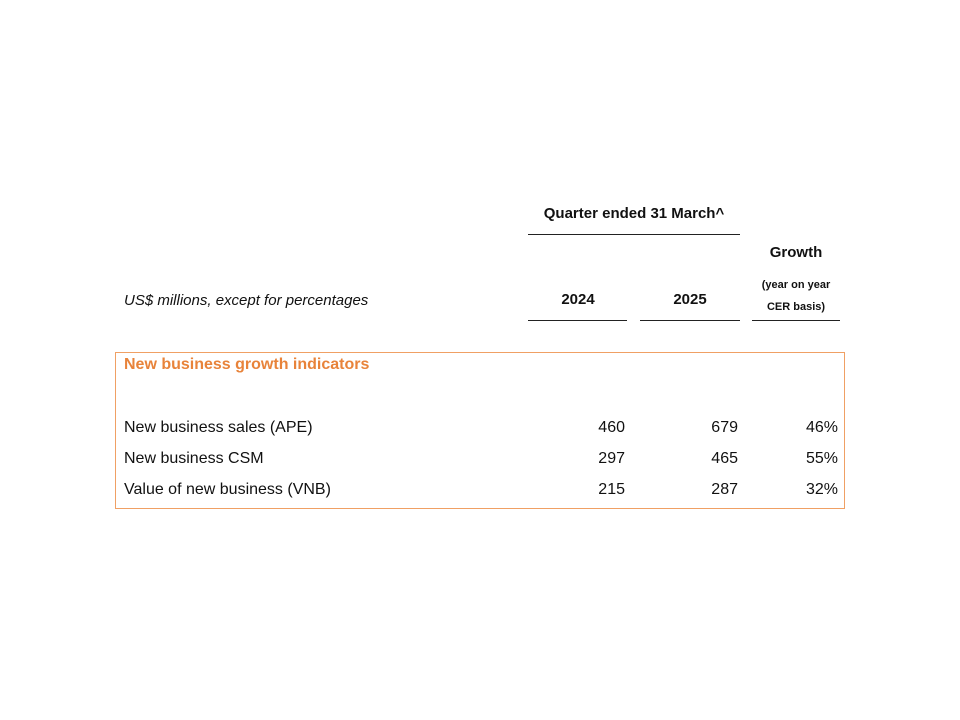  I want to click on growth-subheader-line-1: (year on year, so click(796, 285).